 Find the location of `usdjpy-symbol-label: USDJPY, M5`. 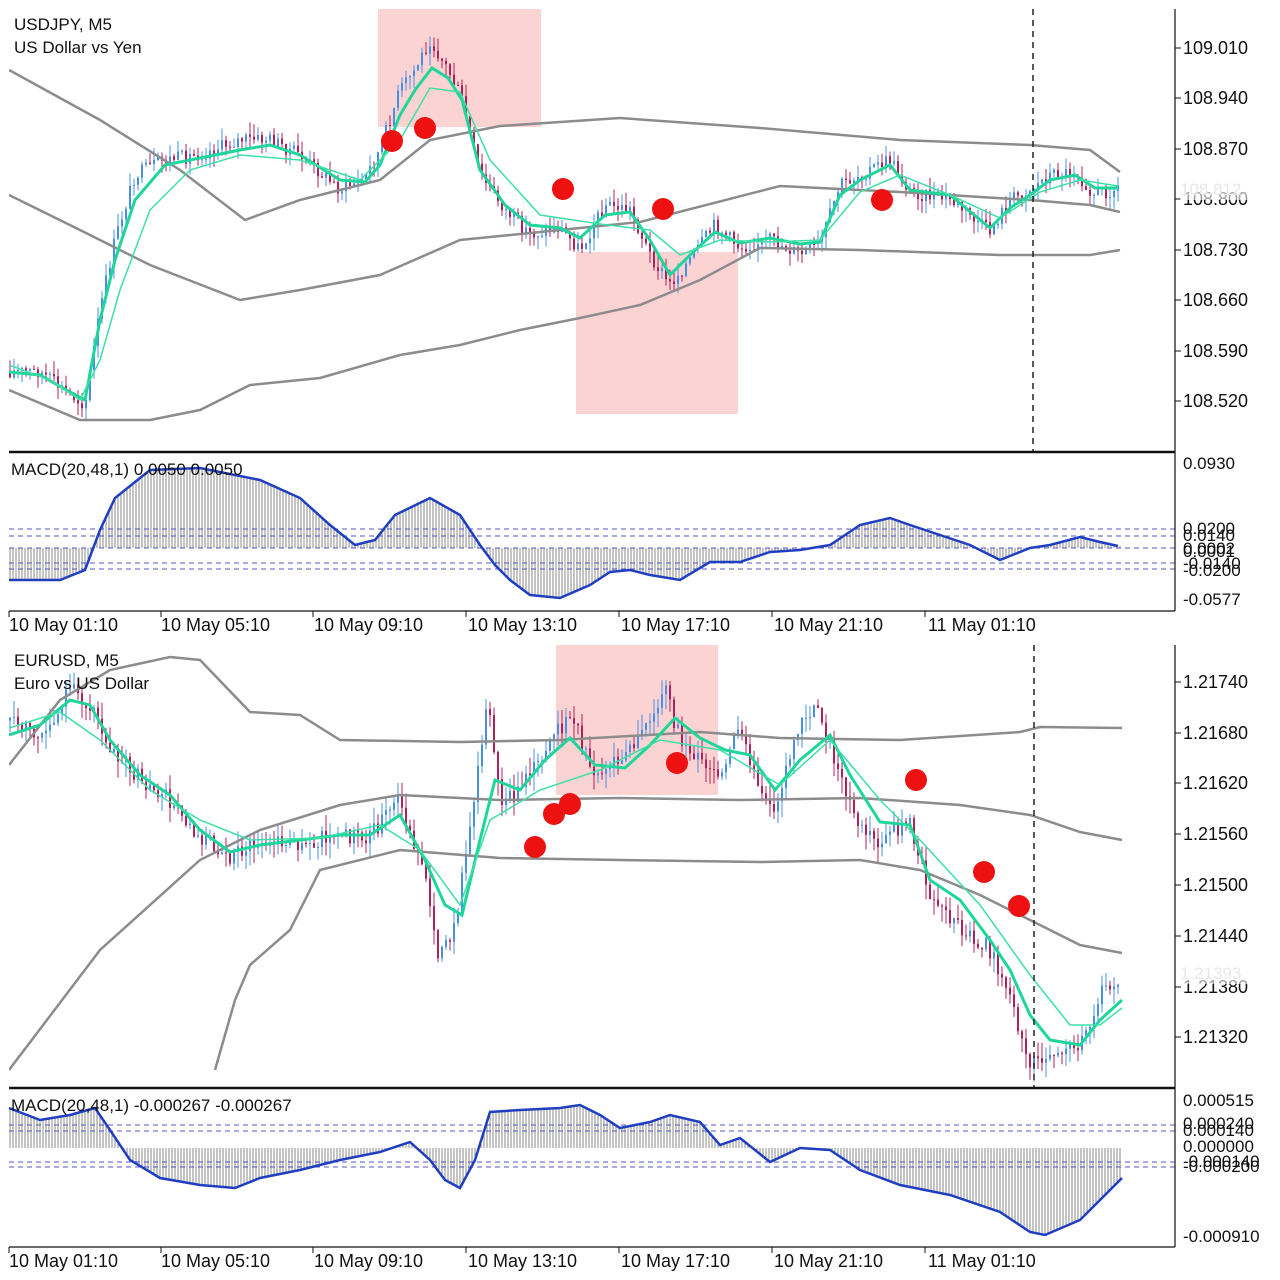

usdjpy-symbol-label: USDJPY, M5 is located at coordinates (63, 24).